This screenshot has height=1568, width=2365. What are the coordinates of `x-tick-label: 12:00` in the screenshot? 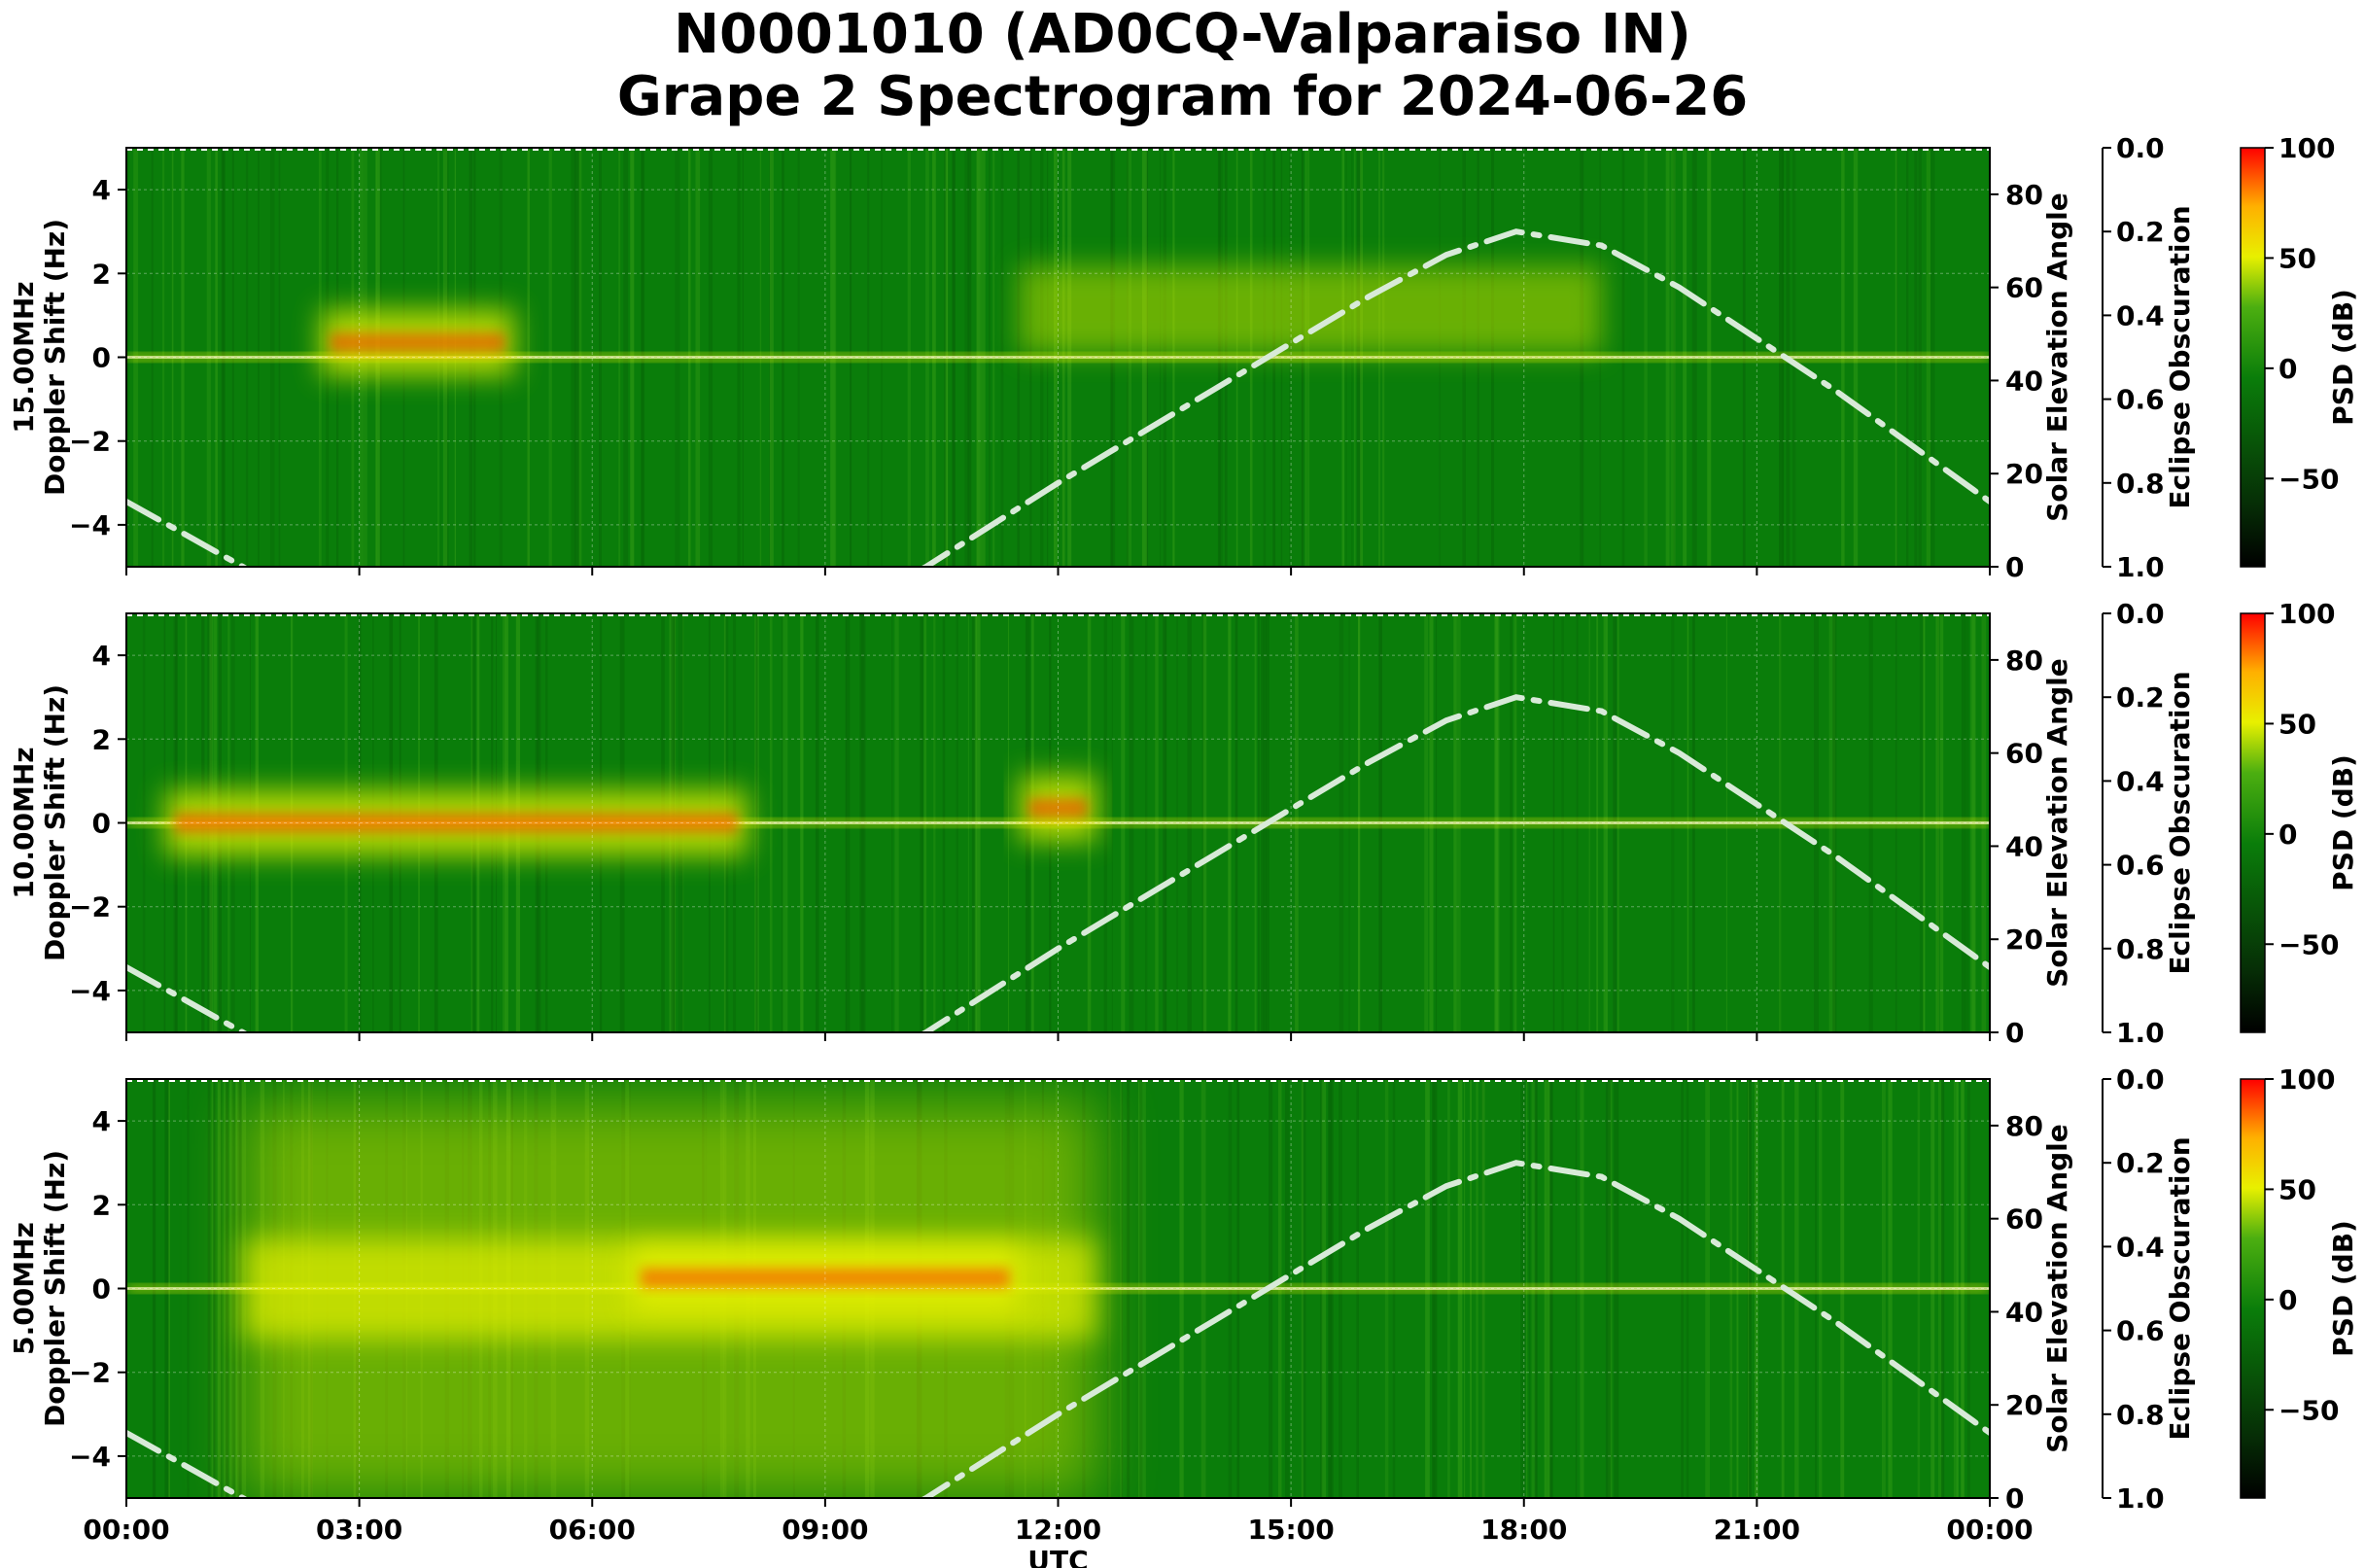 It's located at (1058, 1530).